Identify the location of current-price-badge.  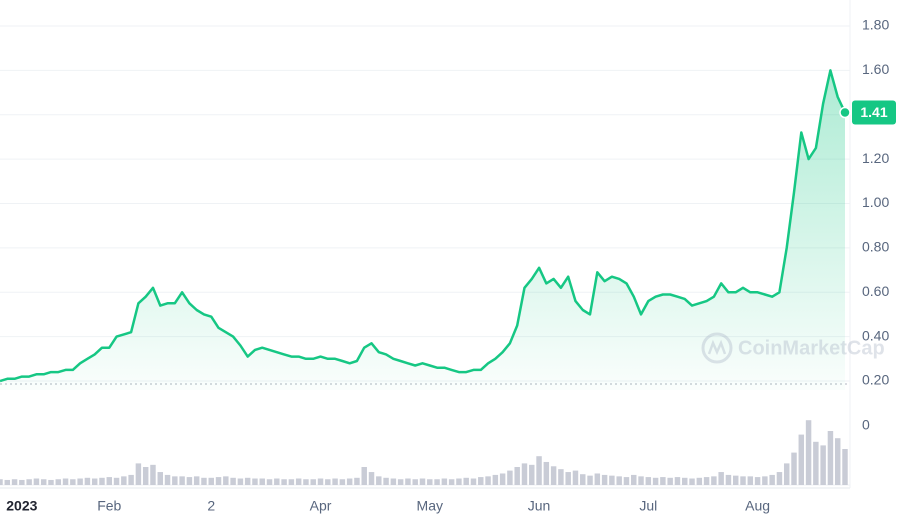
(874, 112).